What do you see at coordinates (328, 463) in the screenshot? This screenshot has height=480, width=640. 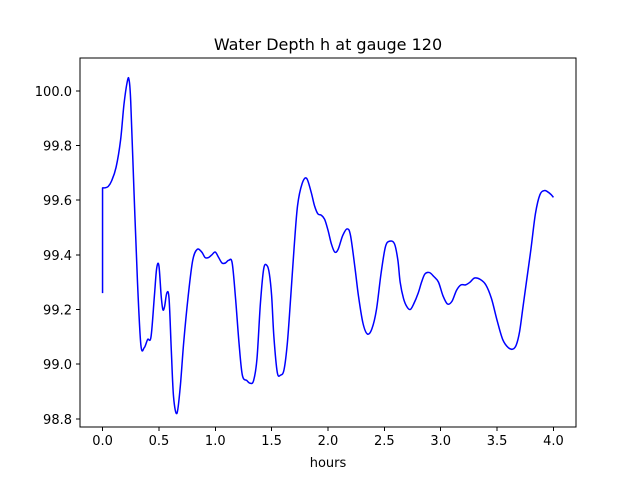 I see `x-axis-label: hours` at bounding box center [328, 463].